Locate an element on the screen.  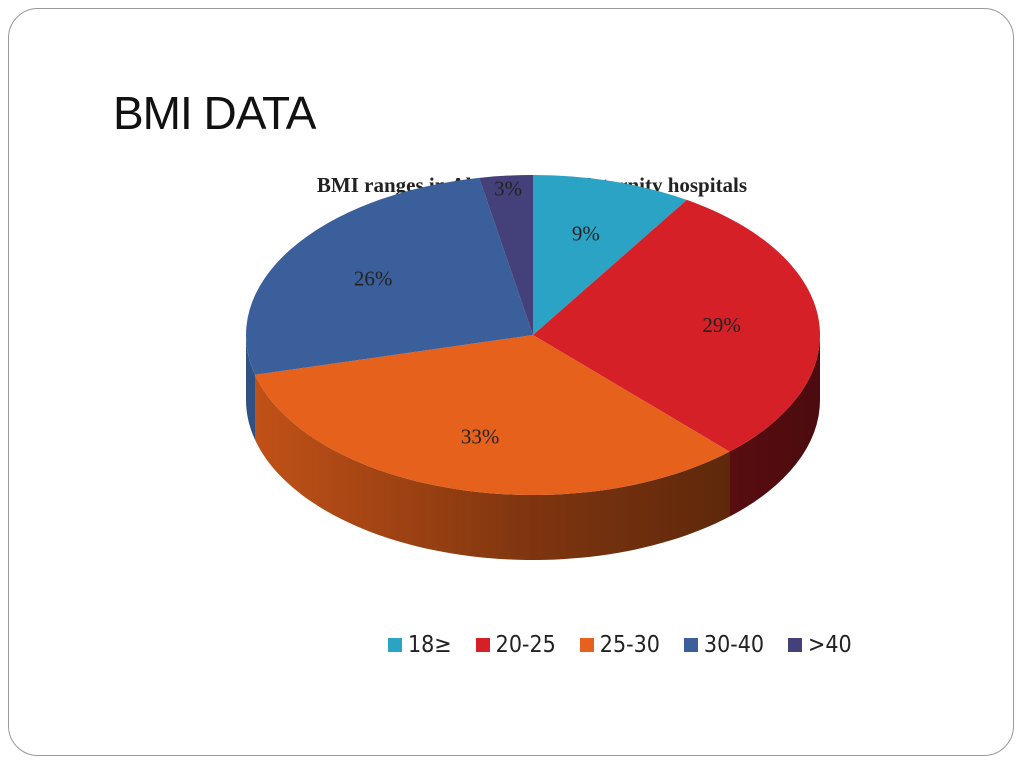
legend-label: 20-25 is located at coordinates (525, 645).